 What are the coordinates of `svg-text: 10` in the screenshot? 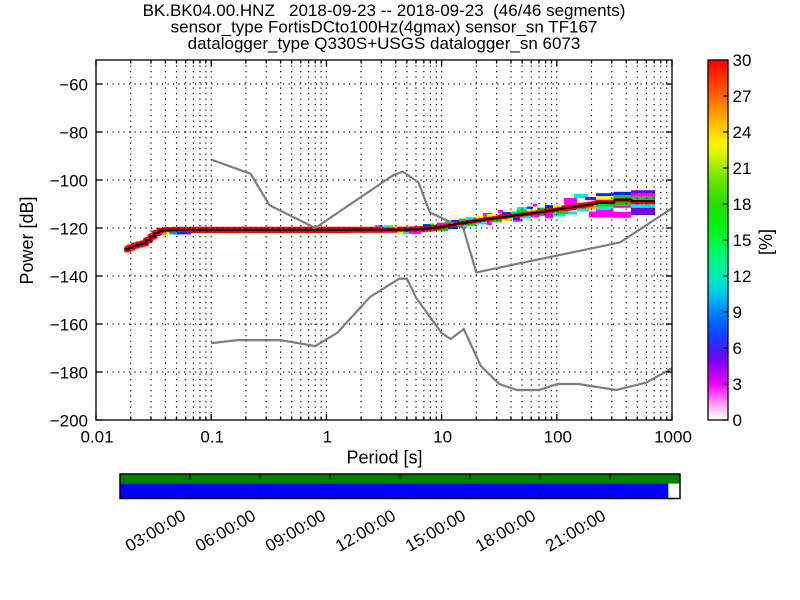 It's located at (442, 437).